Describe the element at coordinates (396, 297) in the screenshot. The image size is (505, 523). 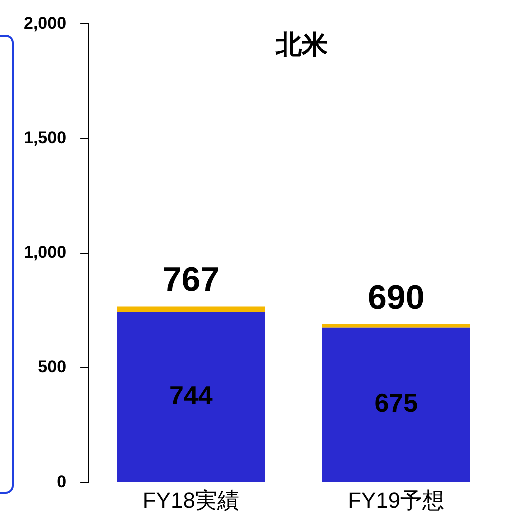
I see `total-label: 690` at that location.